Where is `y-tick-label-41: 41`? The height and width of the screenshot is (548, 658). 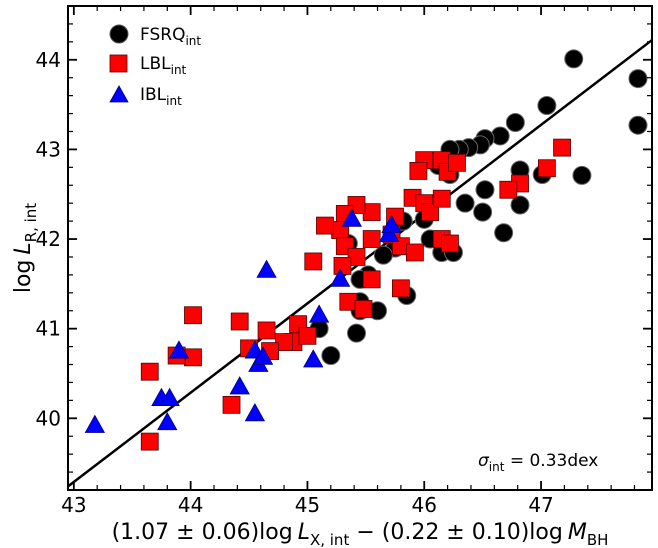
y-tick-label-41: 41 is located at coordinates (48, 329).